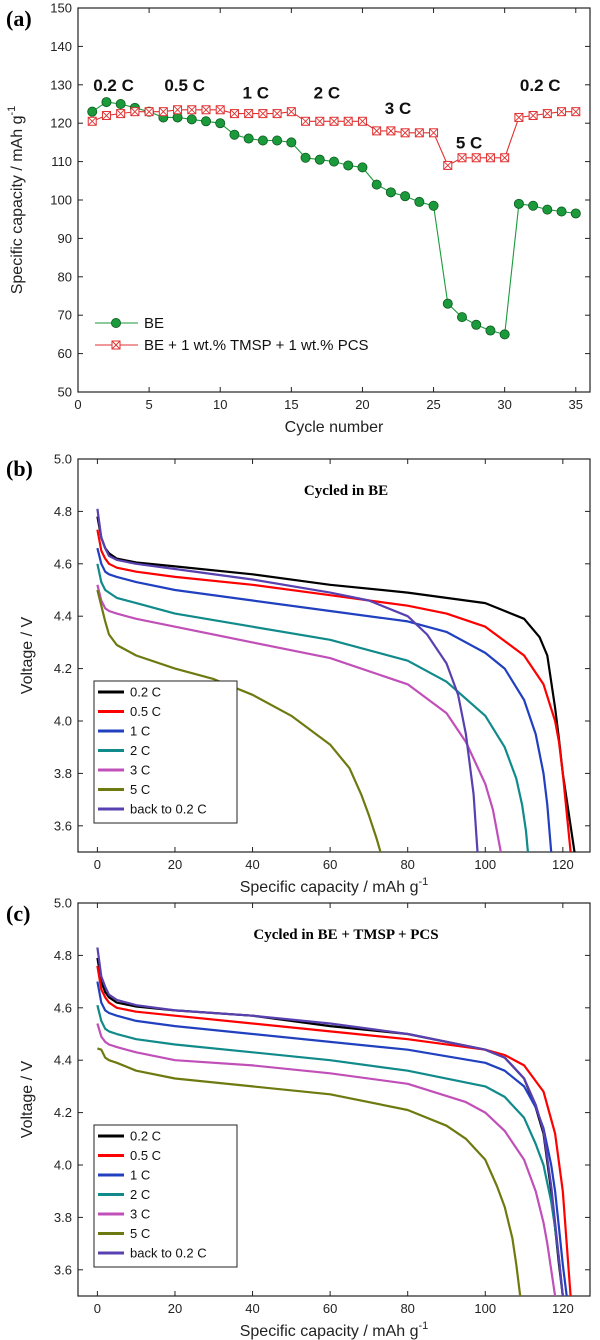 The width and height of the screenshot is (600, 1340). Describe the element at coordinates (469, 142) in the screenshot. I see `rate-annotation: 5 C` at that location.